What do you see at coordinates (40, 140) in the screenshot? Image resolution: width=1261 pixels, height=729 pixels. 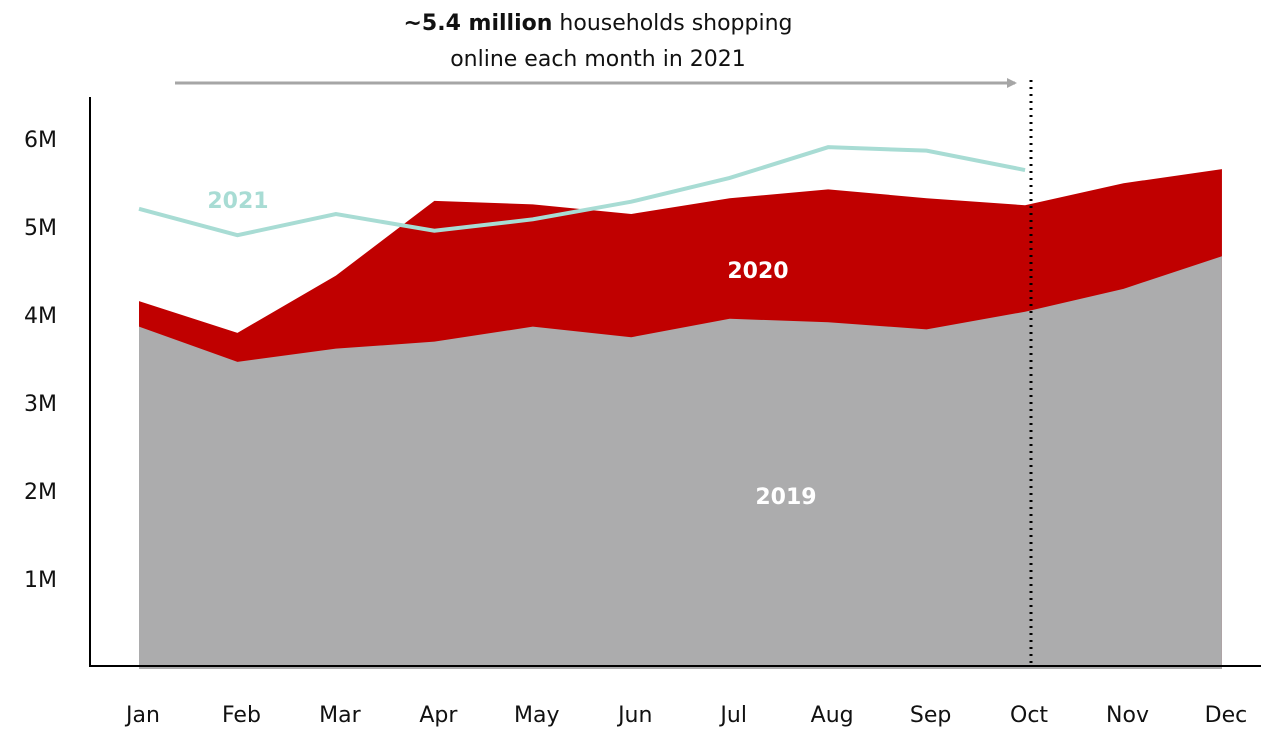 I see `y-tick-label: 6M` at bounding box center [40, 140].